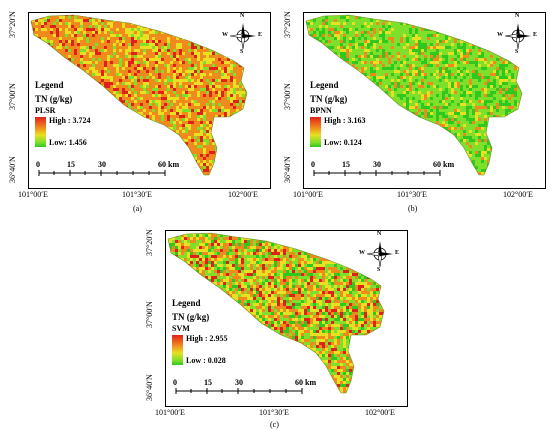  Describe the element at coordinates (413, 208) in the screenshot. I see `panel-caption: (b)` at that location.